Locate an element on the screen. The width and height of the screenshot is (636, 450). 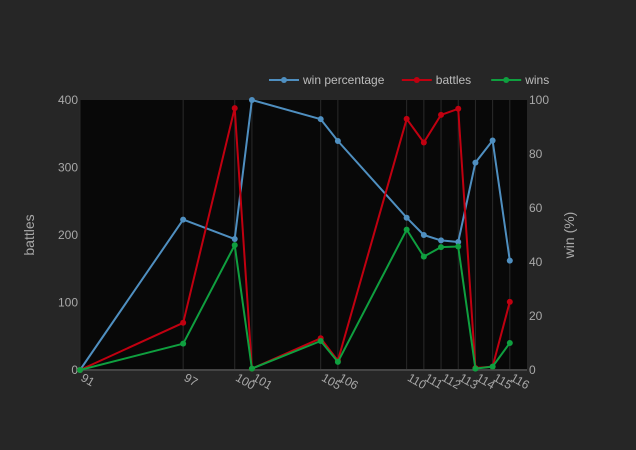
y-axis-right-title: win (%) is located at coordinates (569, 236).